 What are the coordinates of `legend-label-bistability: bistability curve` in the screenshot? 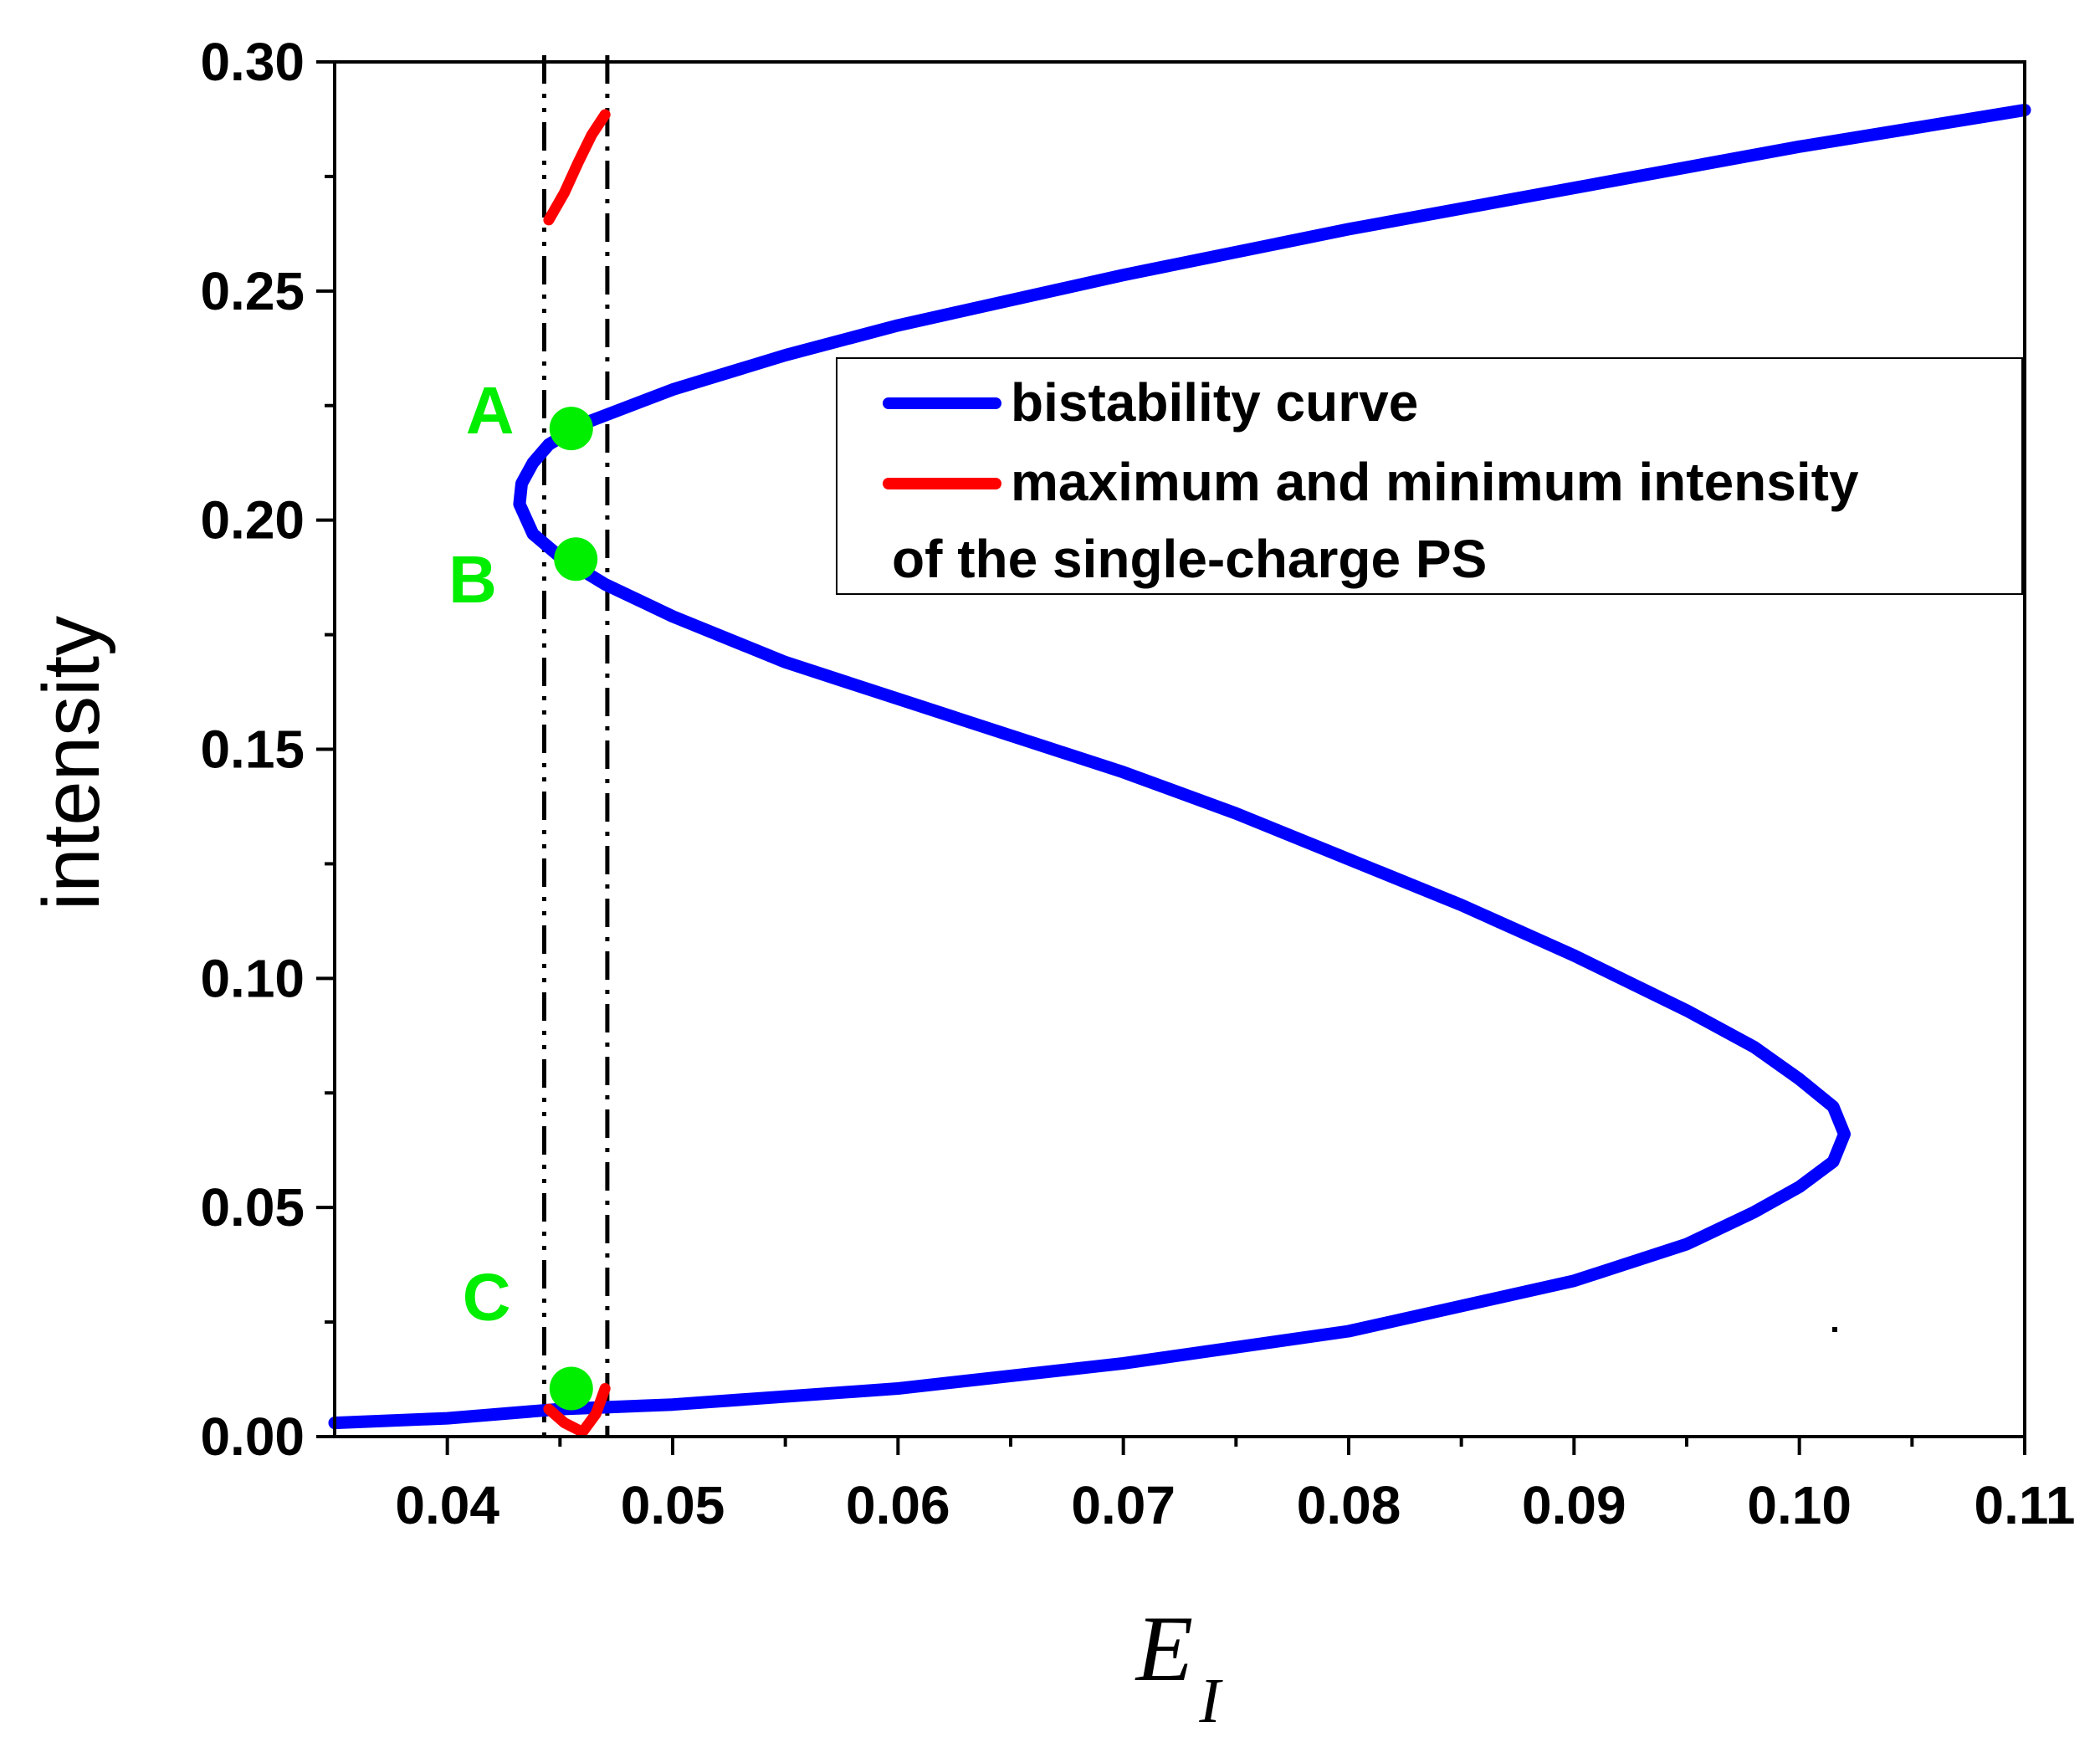 It's located at (1214, 402).